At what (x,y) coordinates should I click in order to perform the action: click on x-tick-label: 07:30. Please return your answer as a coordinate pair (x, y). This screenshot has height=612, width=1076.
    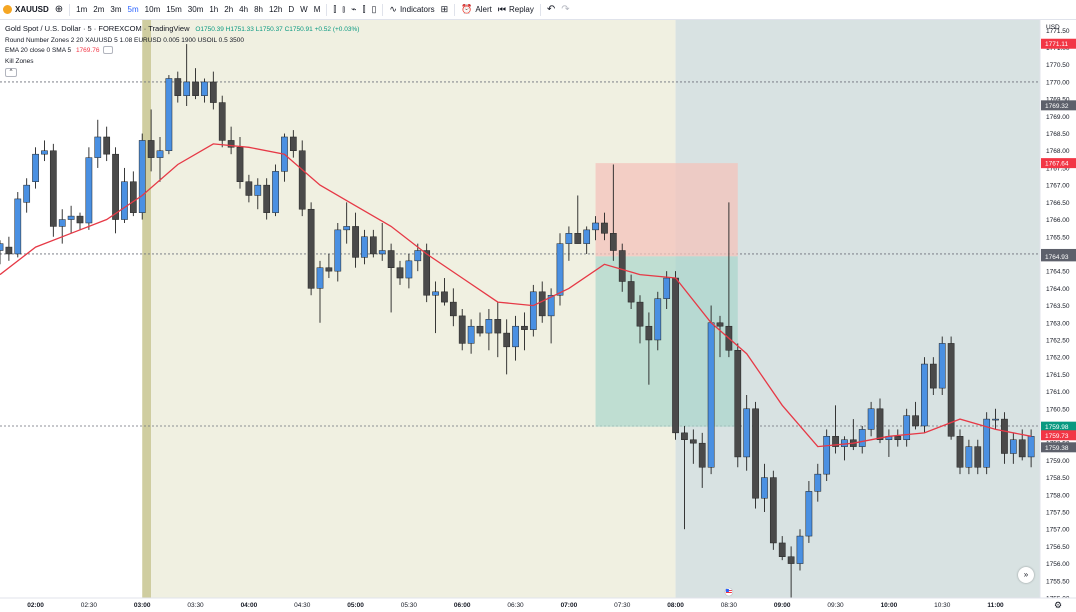
    Looking at the image, I should click on (622, 605).